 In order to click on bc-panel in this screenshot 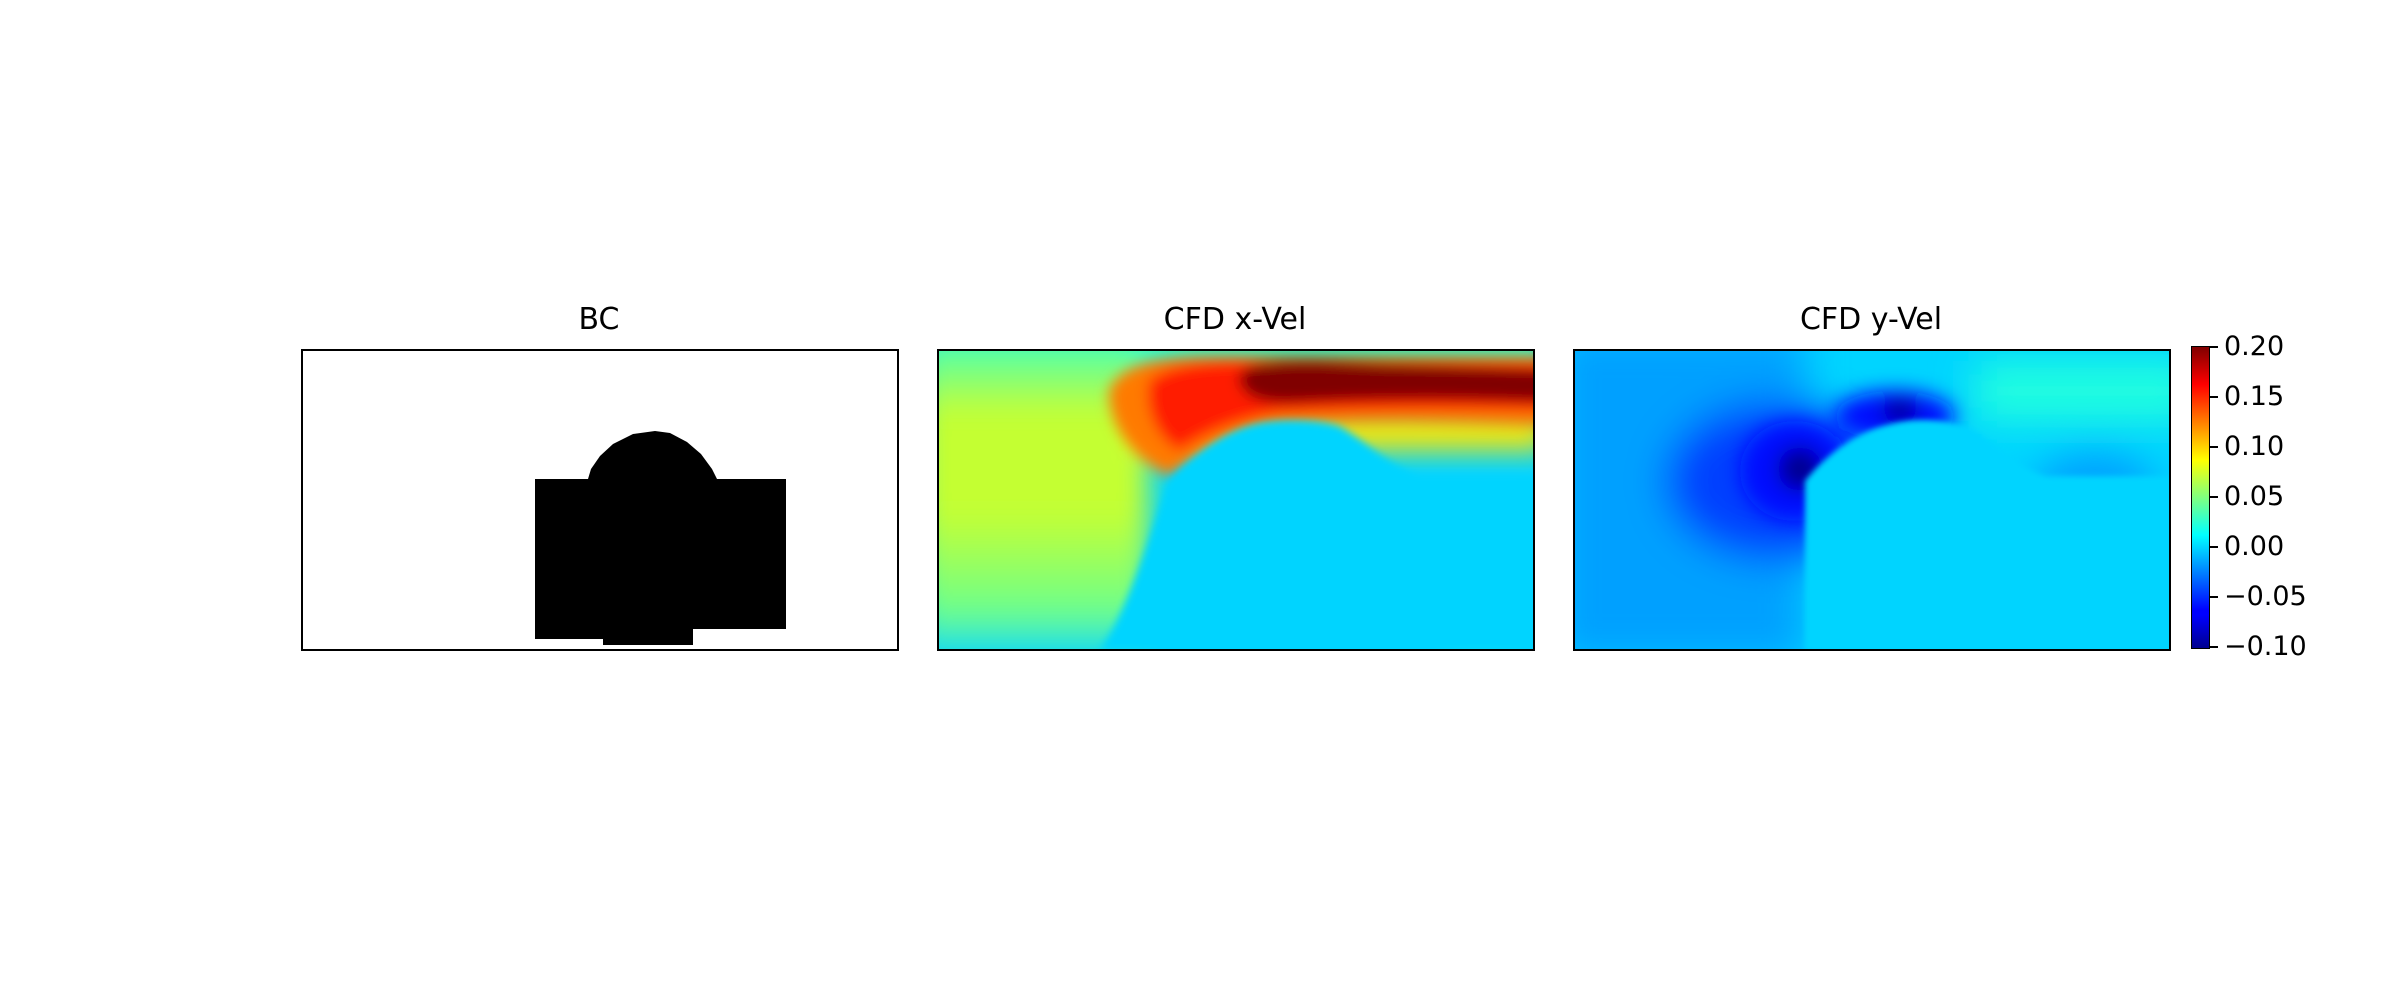, I will do `click(600, 500)`.